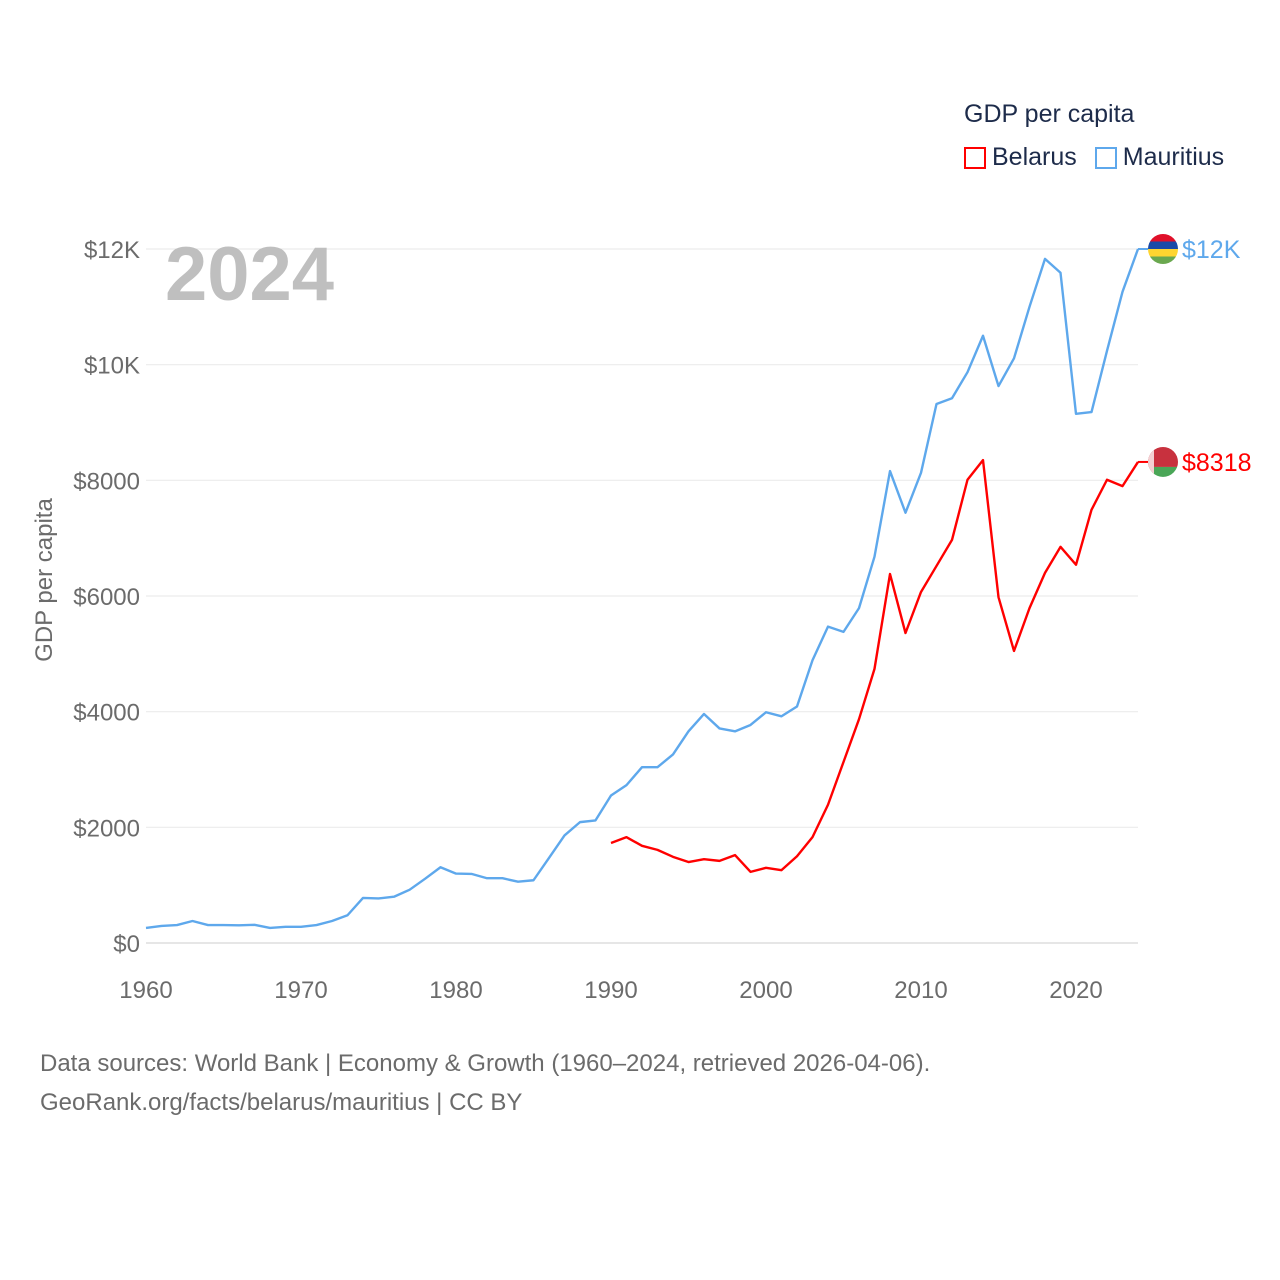 Image resolution: width=1280 pixels, height=1280 pixels. I want to click on legend-swatch-belarus, so click(975, 157).